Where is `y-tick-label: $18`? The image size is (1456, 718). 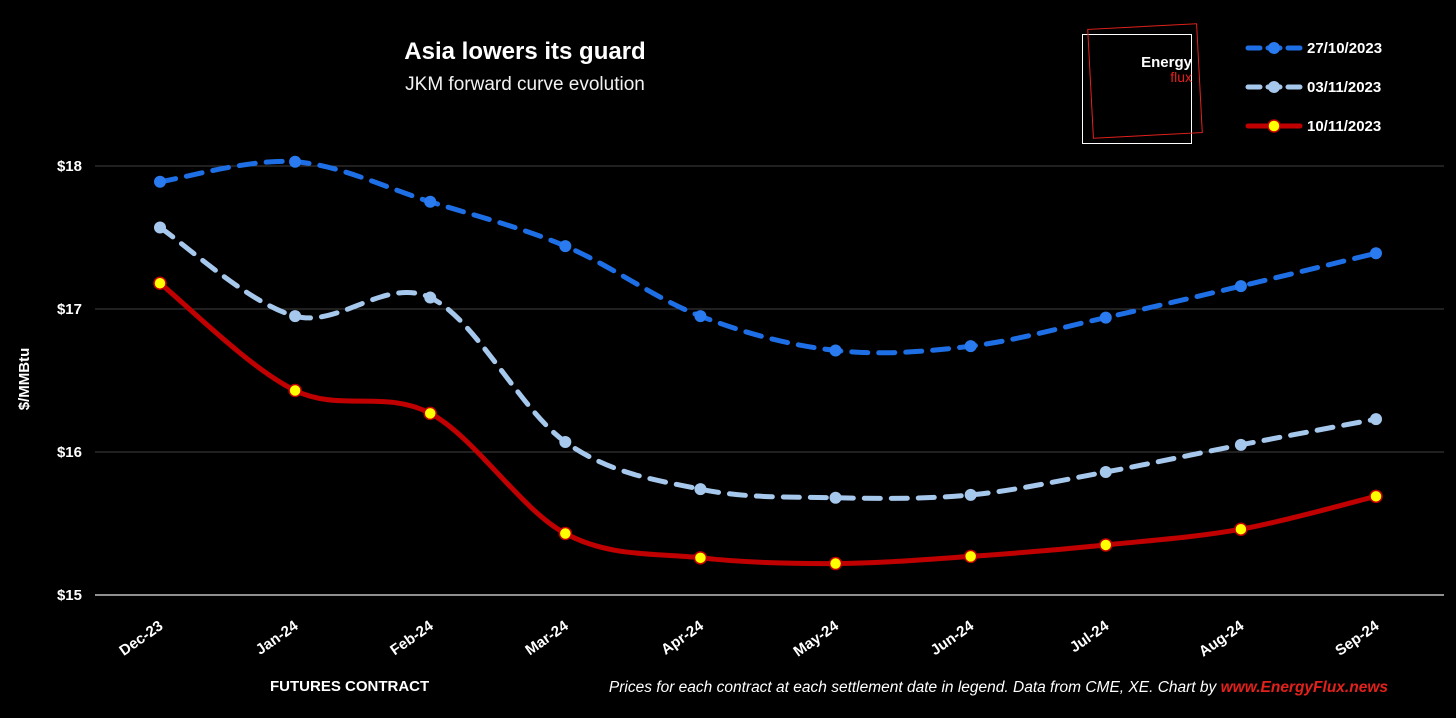
y-tick-label: $18 is located at coordinates (69, 166).